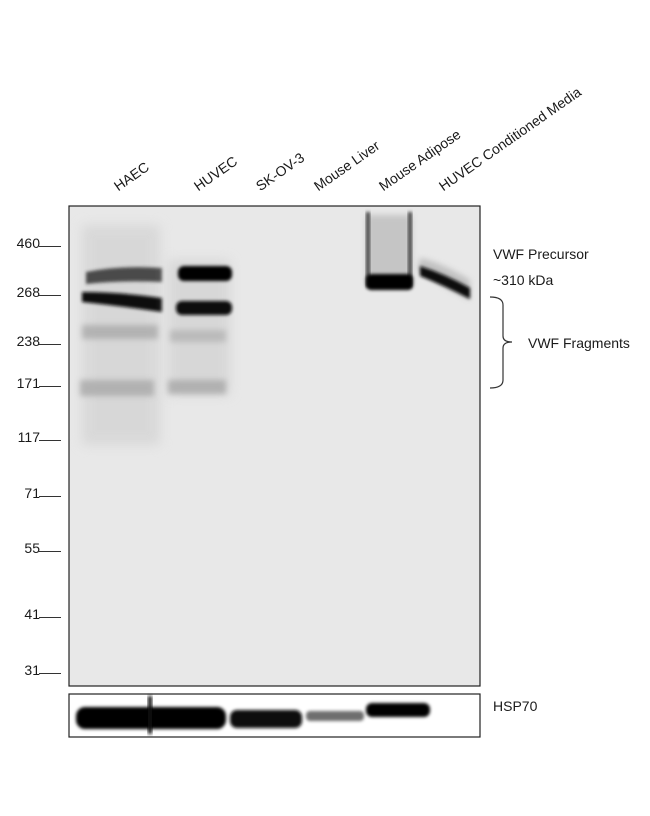 The image size is (650, 816). What do you see at coordinates (32, 548) in the screenshot?
I see `marker-label-55: 55` at bounding box center [32, 548].